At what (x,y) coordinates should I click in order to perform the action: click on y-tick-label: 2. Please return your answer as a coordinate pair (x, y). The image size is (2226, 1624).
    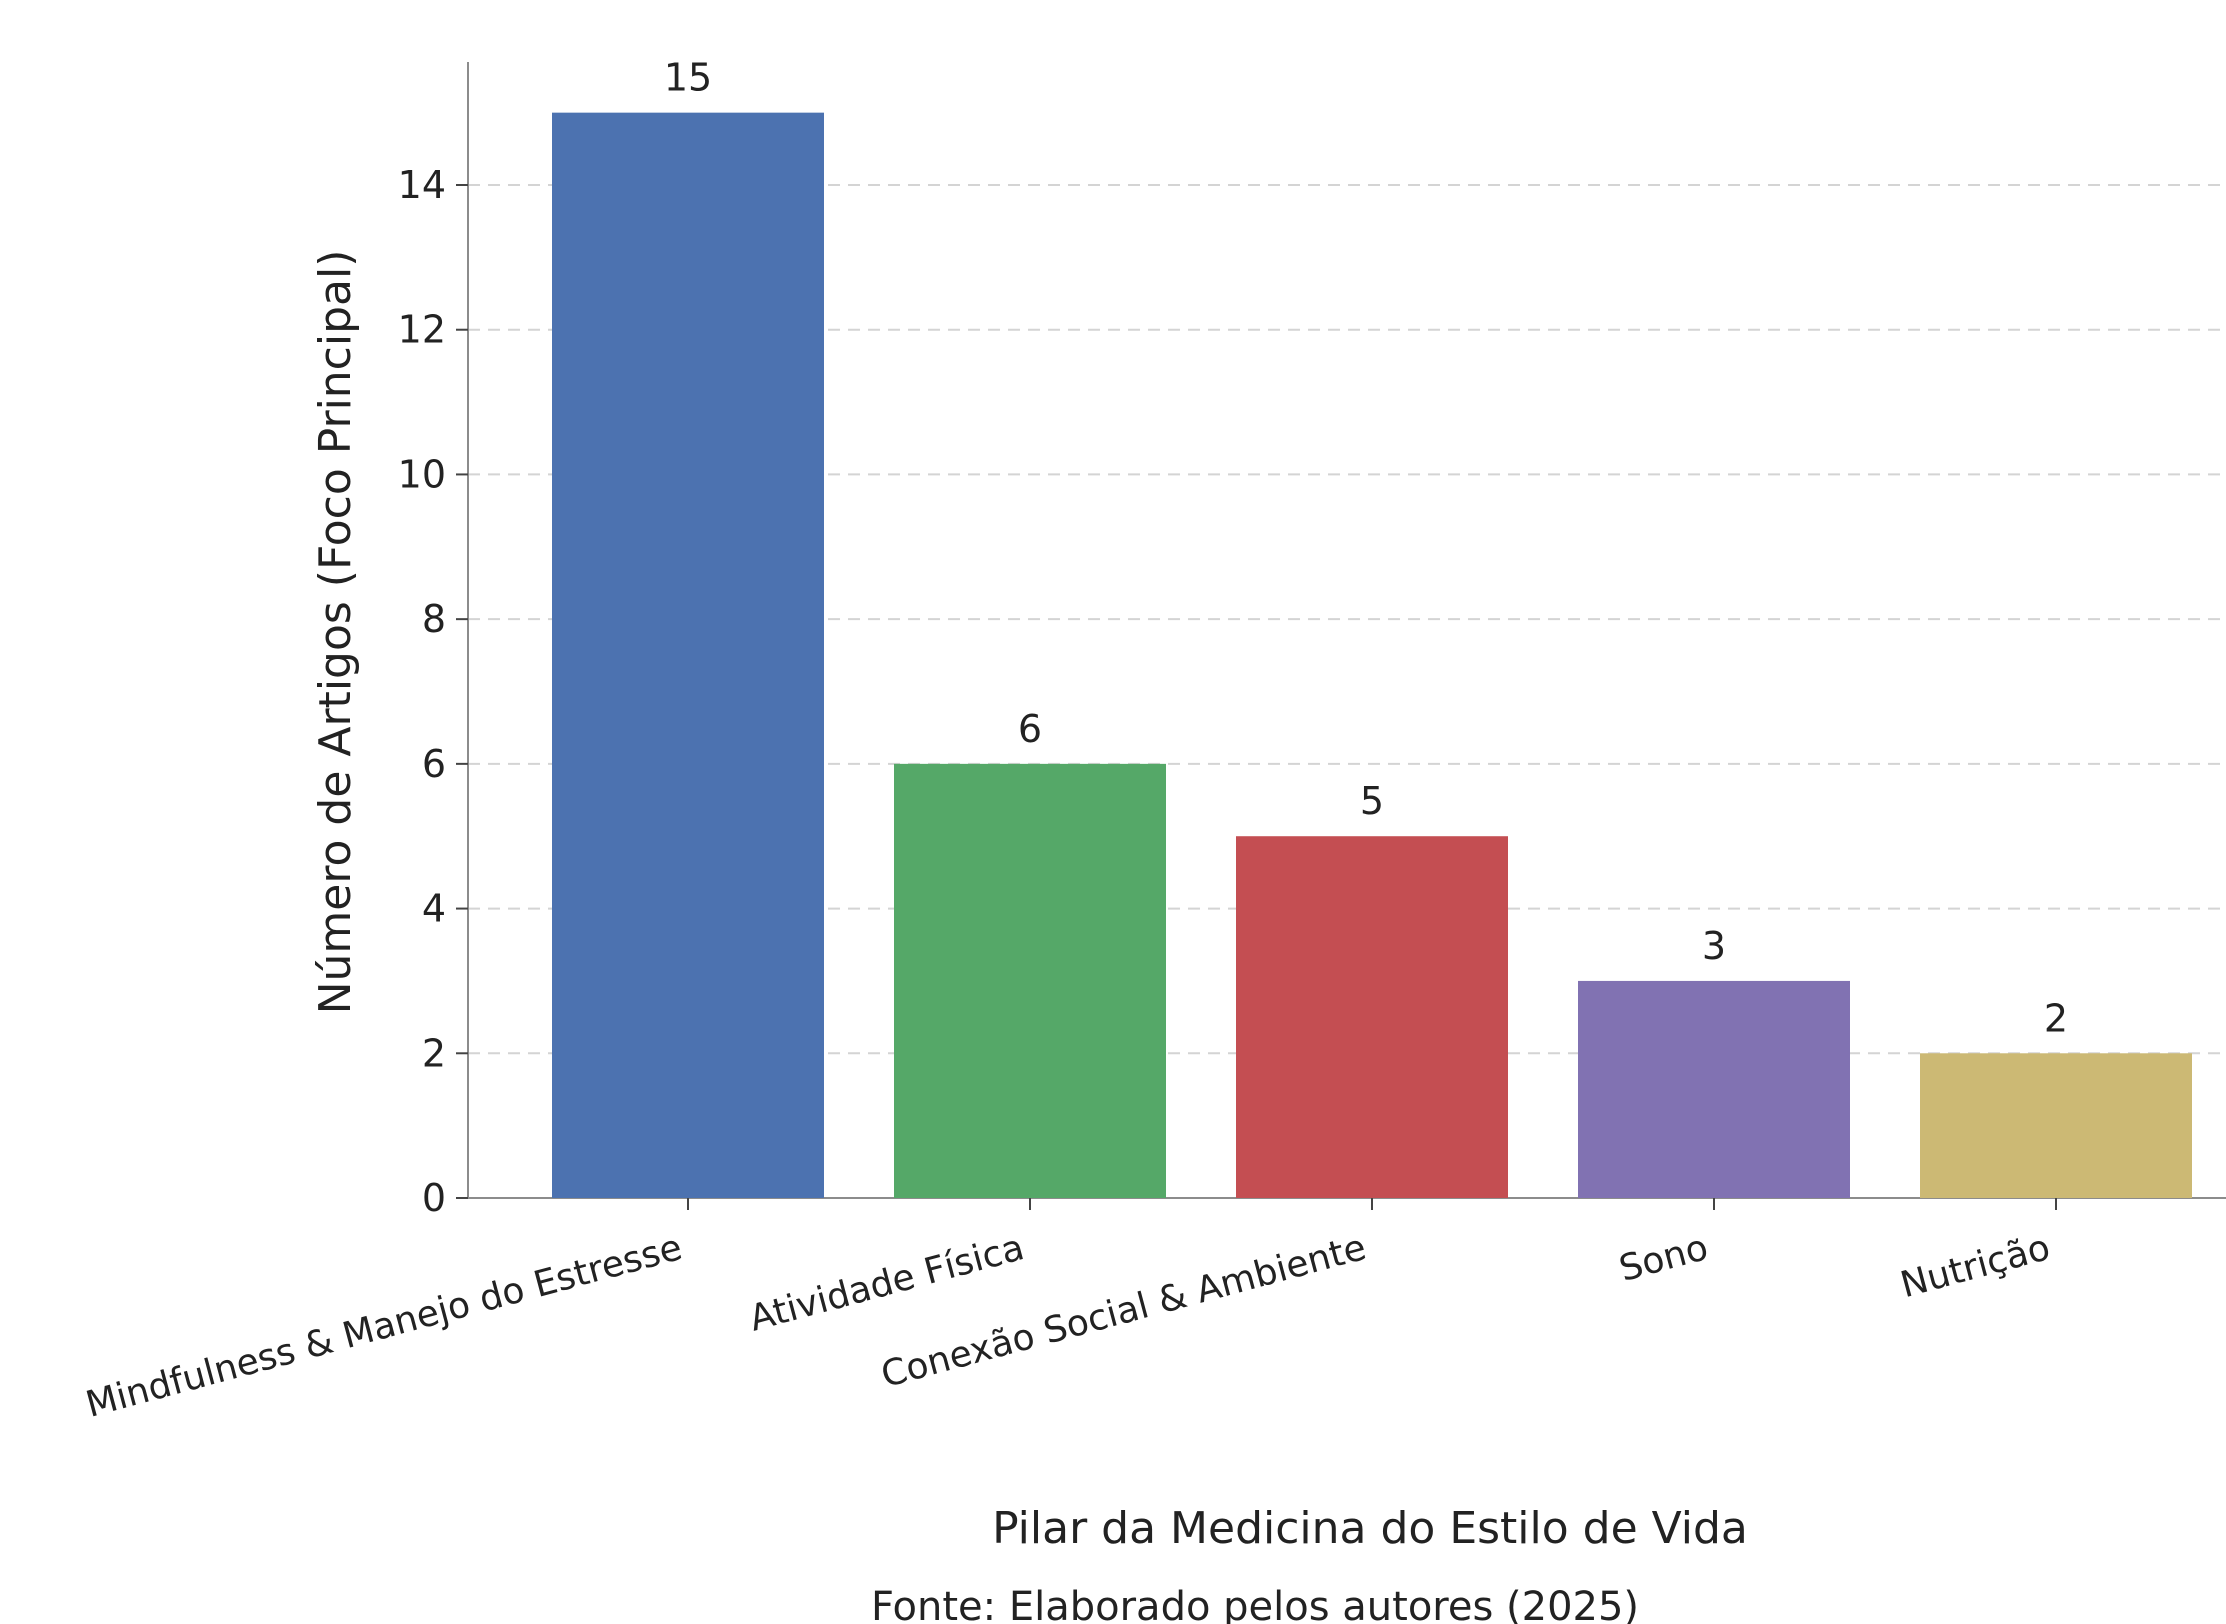
    Looking at the image, I should click on (434, 1053).